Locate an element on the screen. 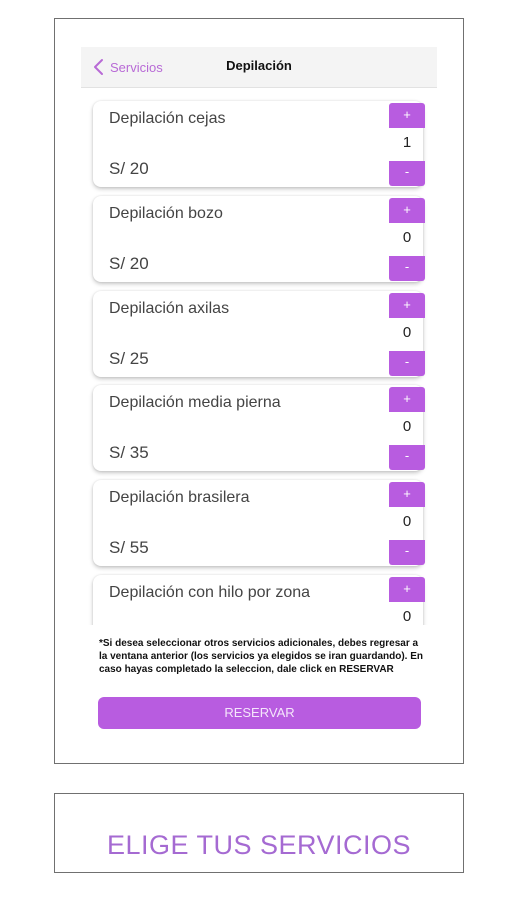 The height and width of the screenshot is (900, 507). service-name: Depilación brasilera is located at coordinates (179, 497).